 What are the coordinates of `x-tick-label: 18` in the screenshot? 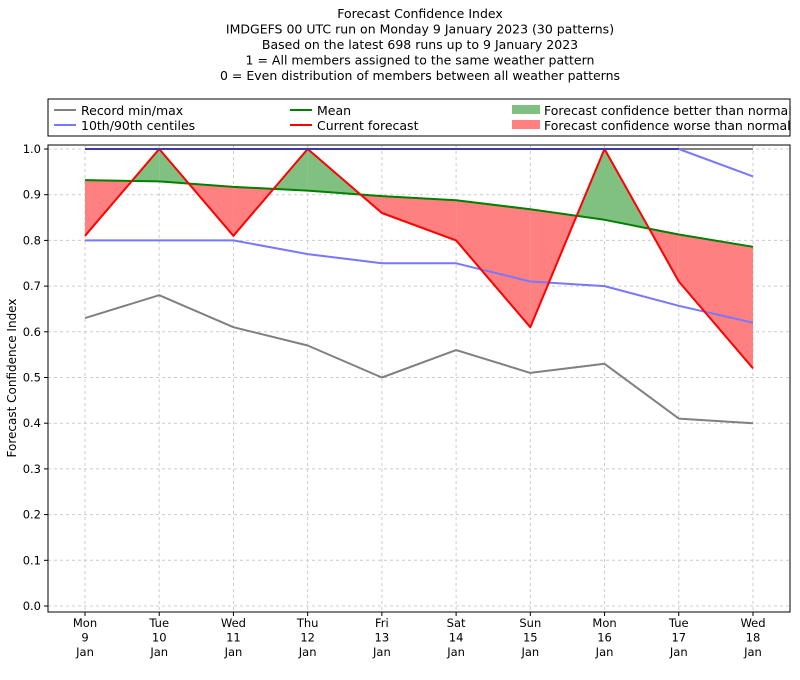 It's located at (753, 638).